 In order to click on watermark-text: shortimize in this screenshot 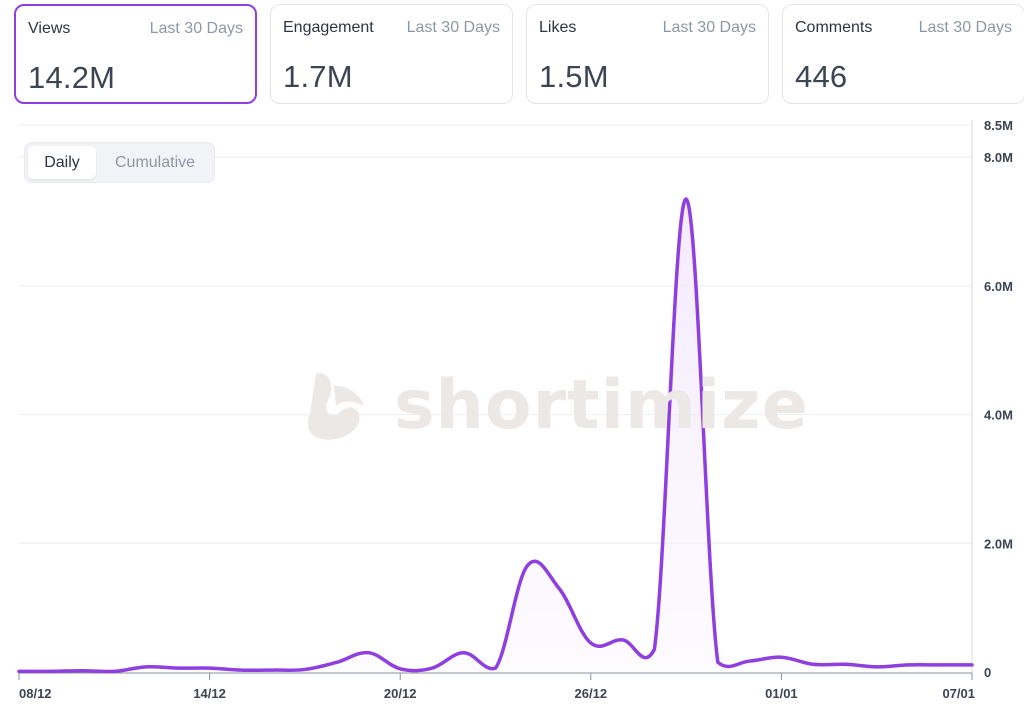, I will do `click(601, 405)`.